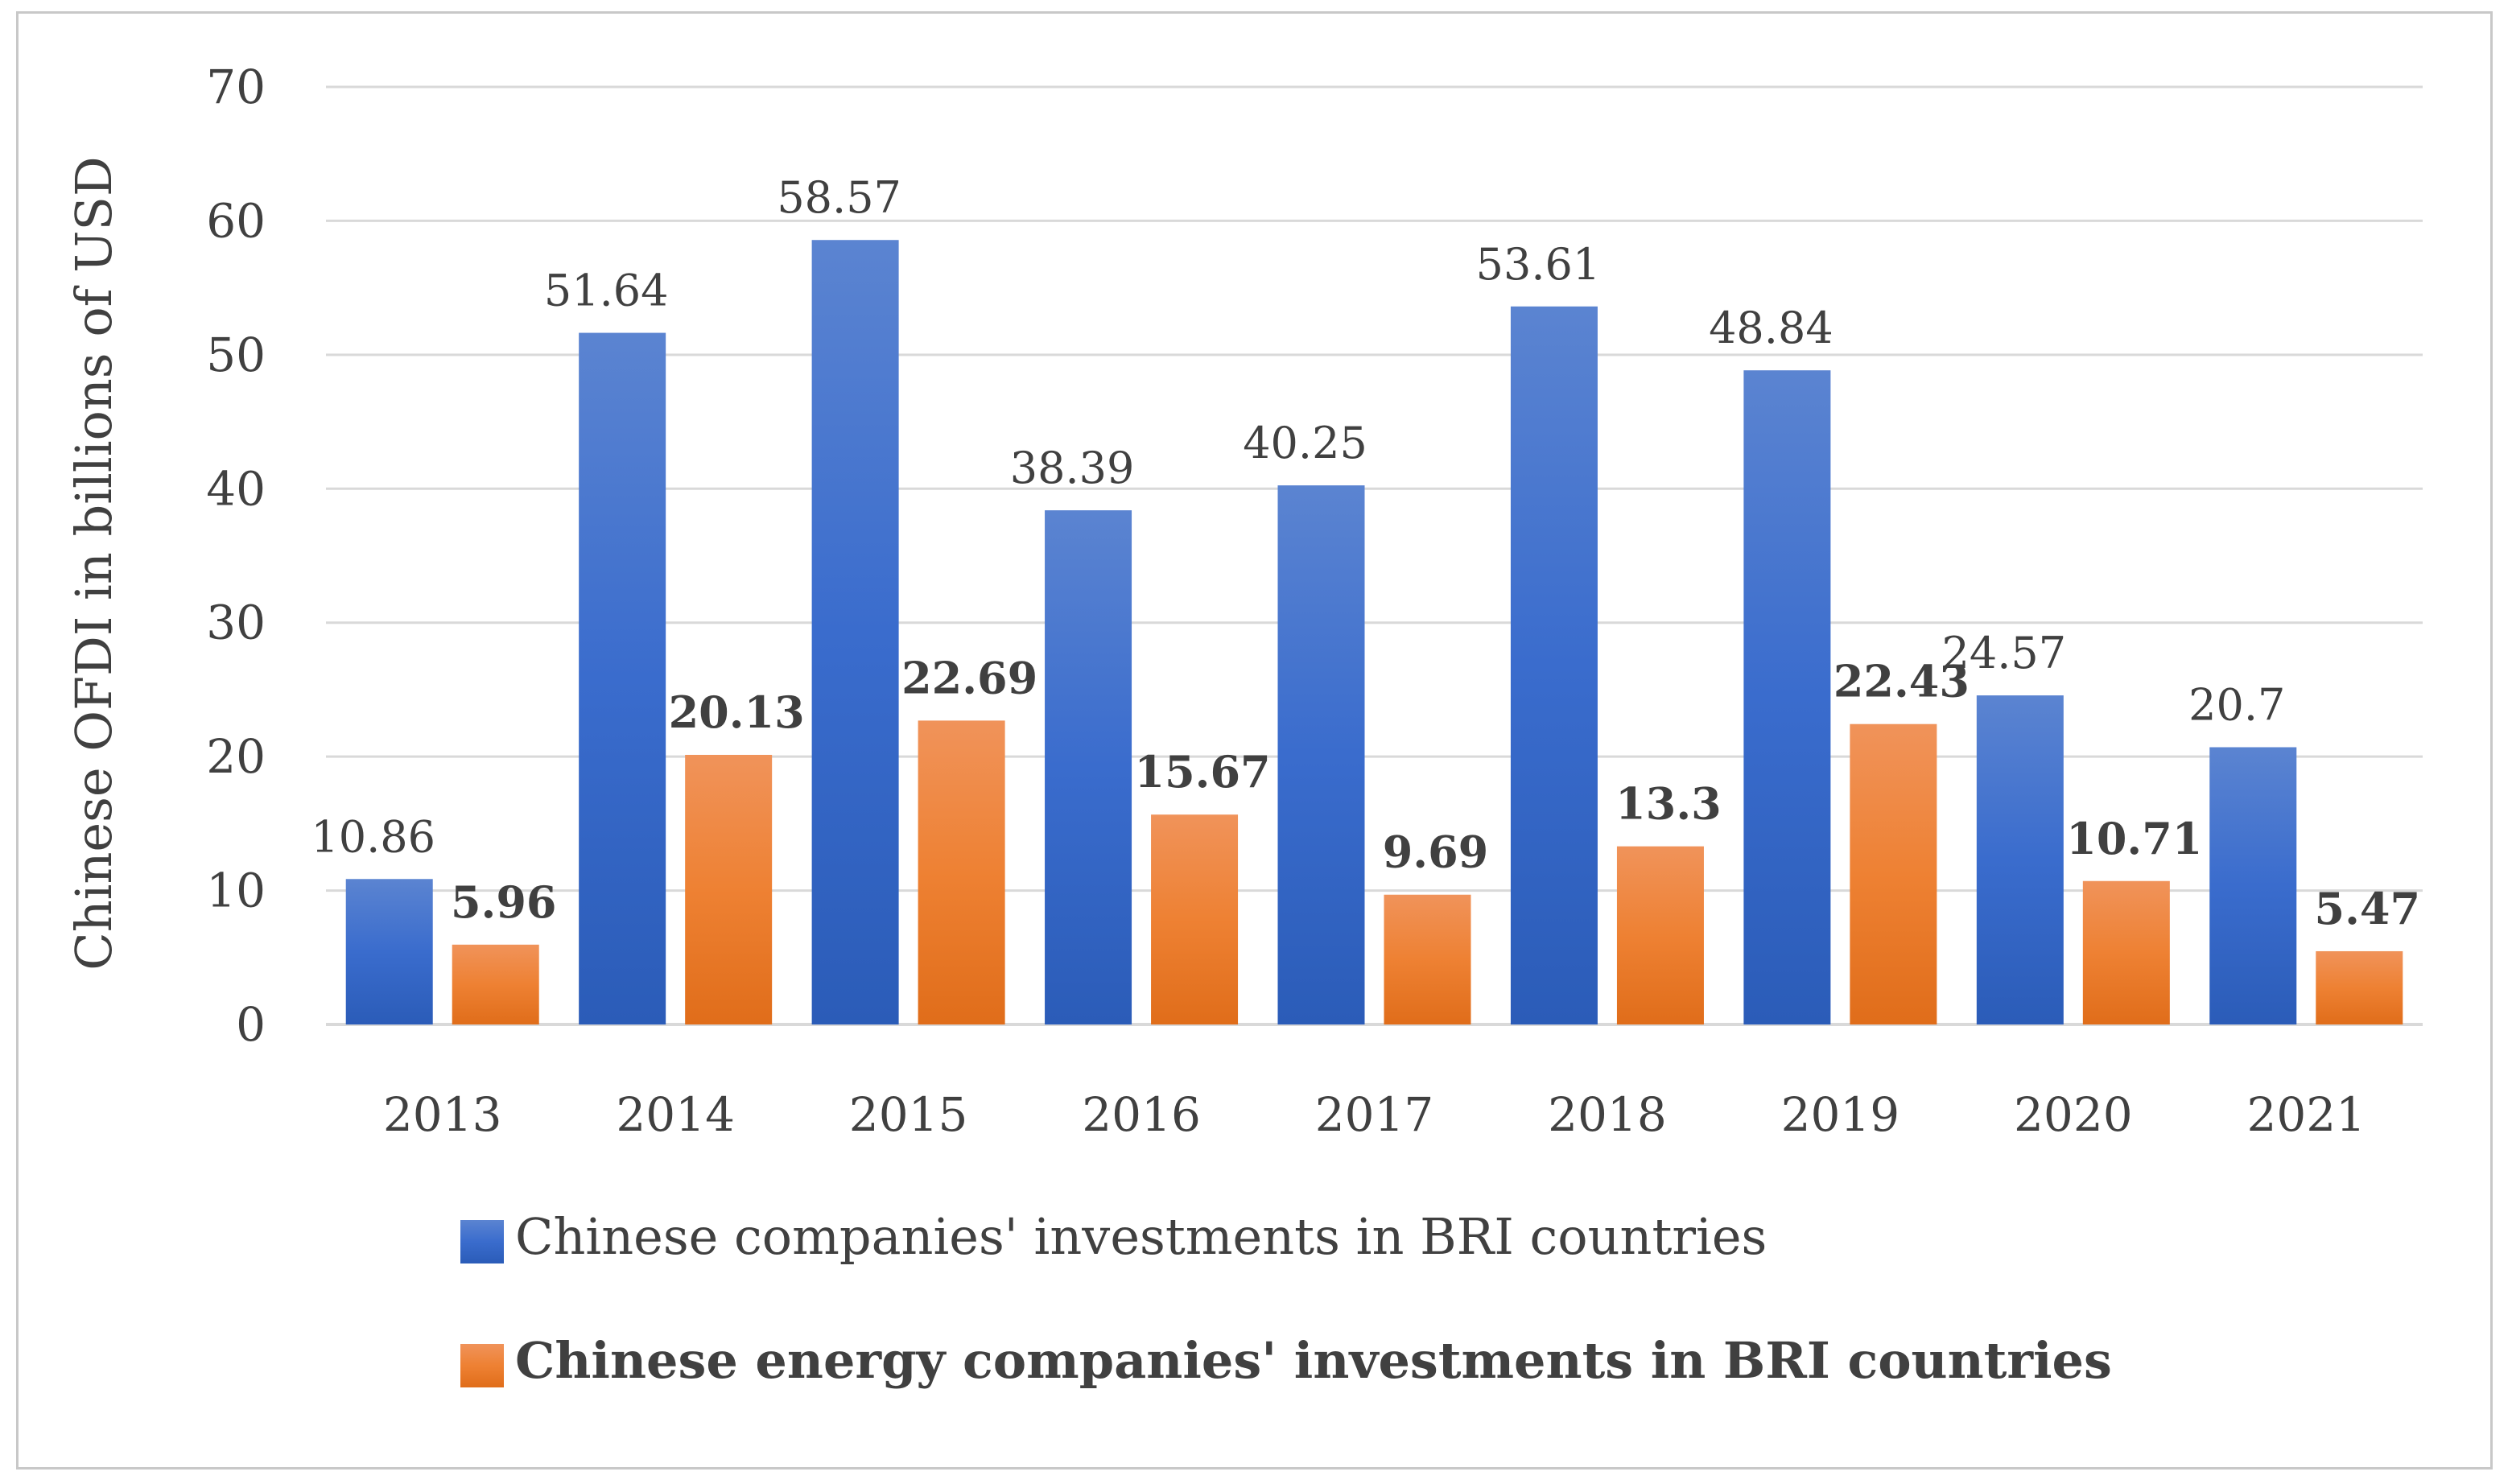 The width and height of the screenshot is (2512, 1484). What do you see at coordinates (1539, 264) in the screenshot?
I see `data-label-all-2018: 53.61` at bounding box center [1539, 264].